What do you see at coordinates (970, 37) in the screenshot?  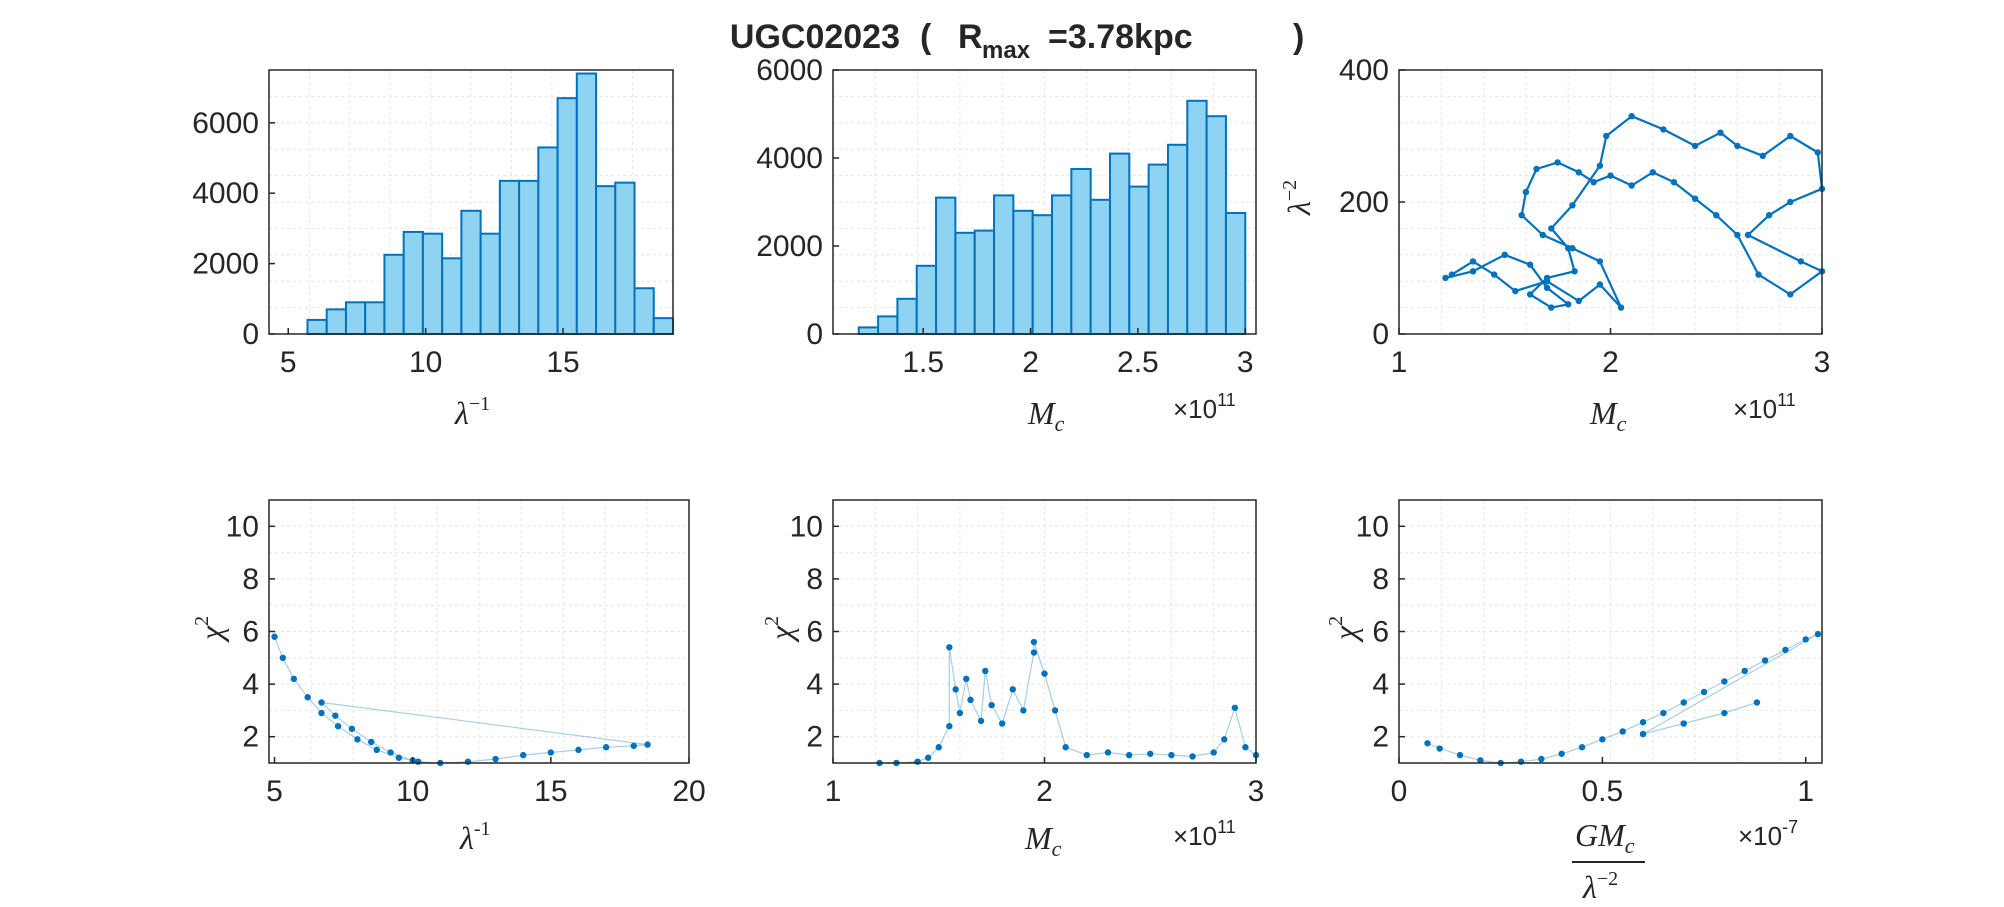 I see `title-r: R` at bounding box center [970, 37].